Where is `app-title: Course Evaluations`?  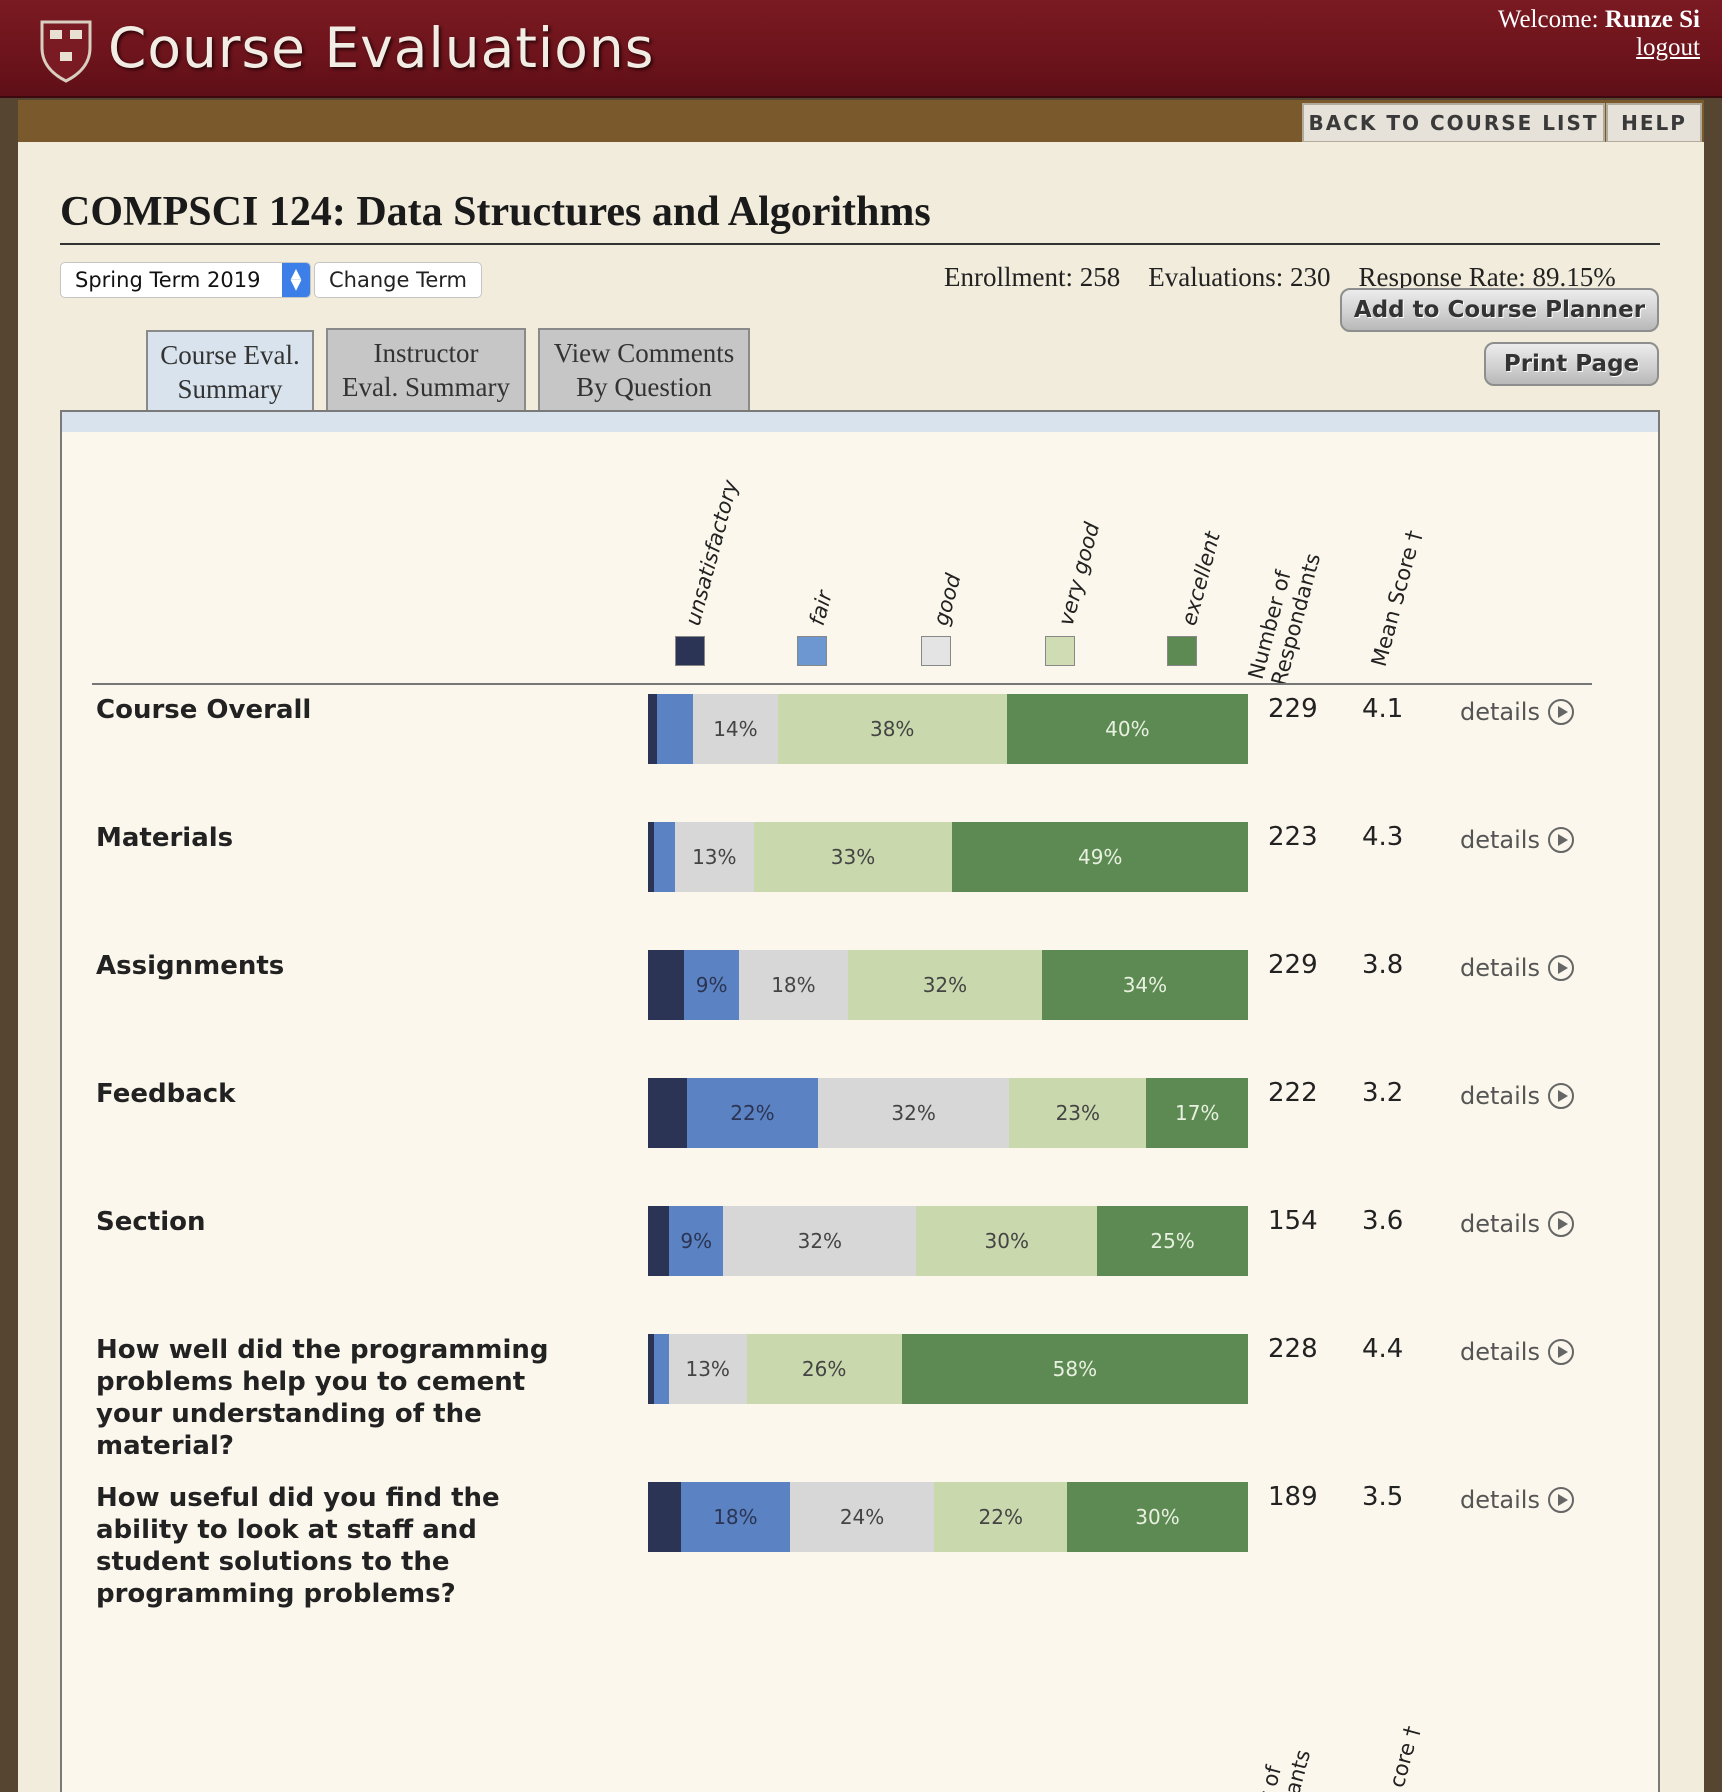 app-title: Course Evaluations is located at coordinates (381, 48).